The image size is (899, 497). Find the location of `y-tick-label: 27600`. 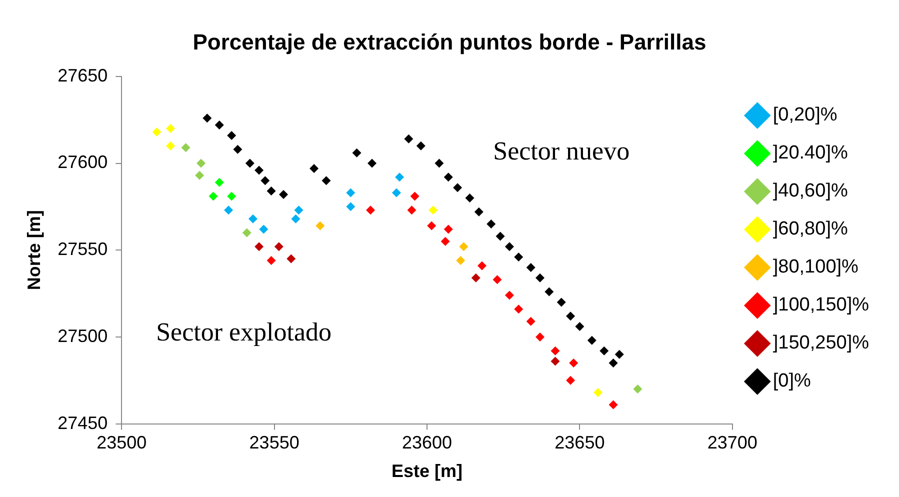

y-tick-label: 27600 is located at coordinates (83, 162).